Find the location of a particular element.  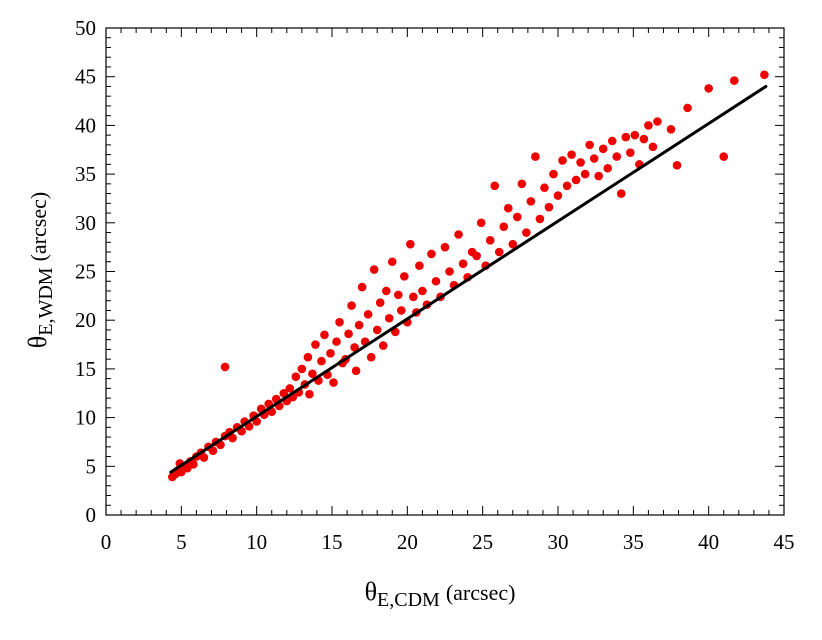

x-tick-label: 20 is located at coordinates (407, 542).